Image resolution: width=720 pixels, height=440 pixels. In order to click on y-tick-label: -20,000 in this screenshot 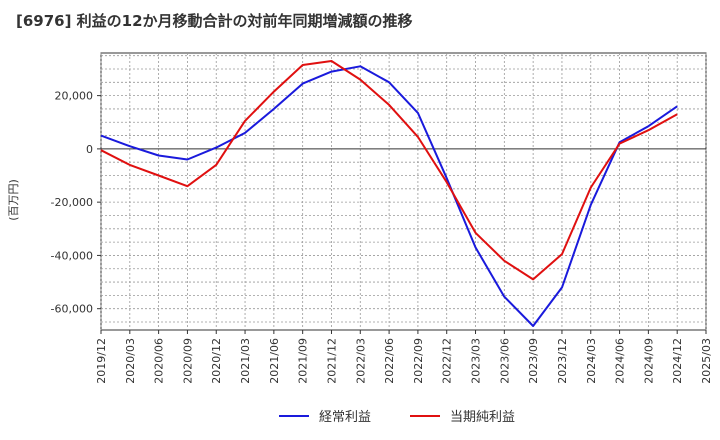, I will do `click(72, 202)`.